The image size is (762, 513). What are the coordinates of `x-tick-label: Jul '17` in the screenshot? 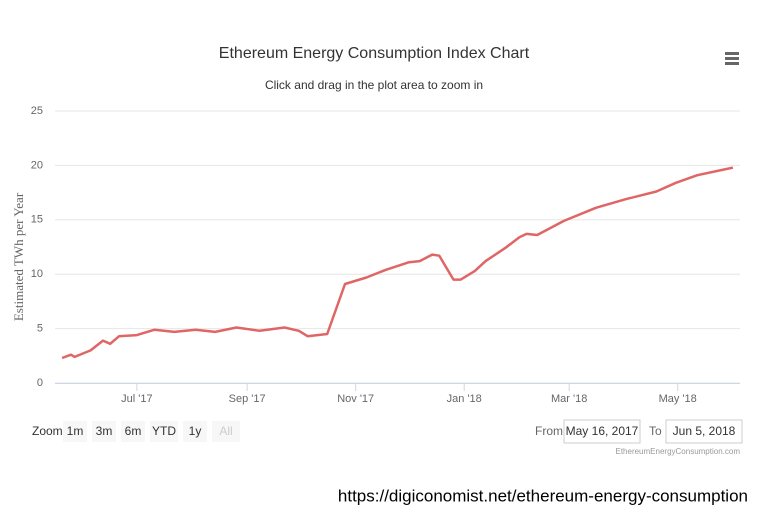 It's located at (136, 399).